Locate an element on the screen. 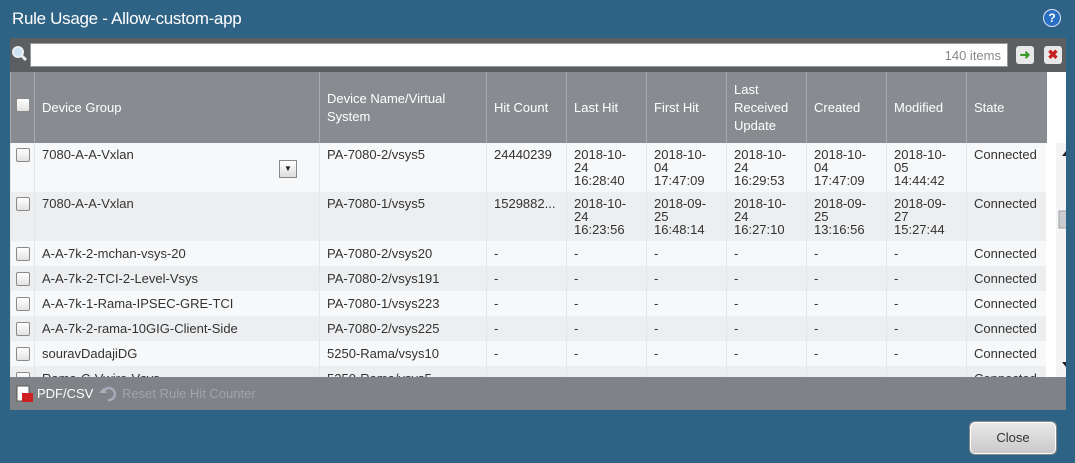 The width and height of the screenshot is (1075, 463). column-header: Last Received Update is located at coordinates (766, 107).